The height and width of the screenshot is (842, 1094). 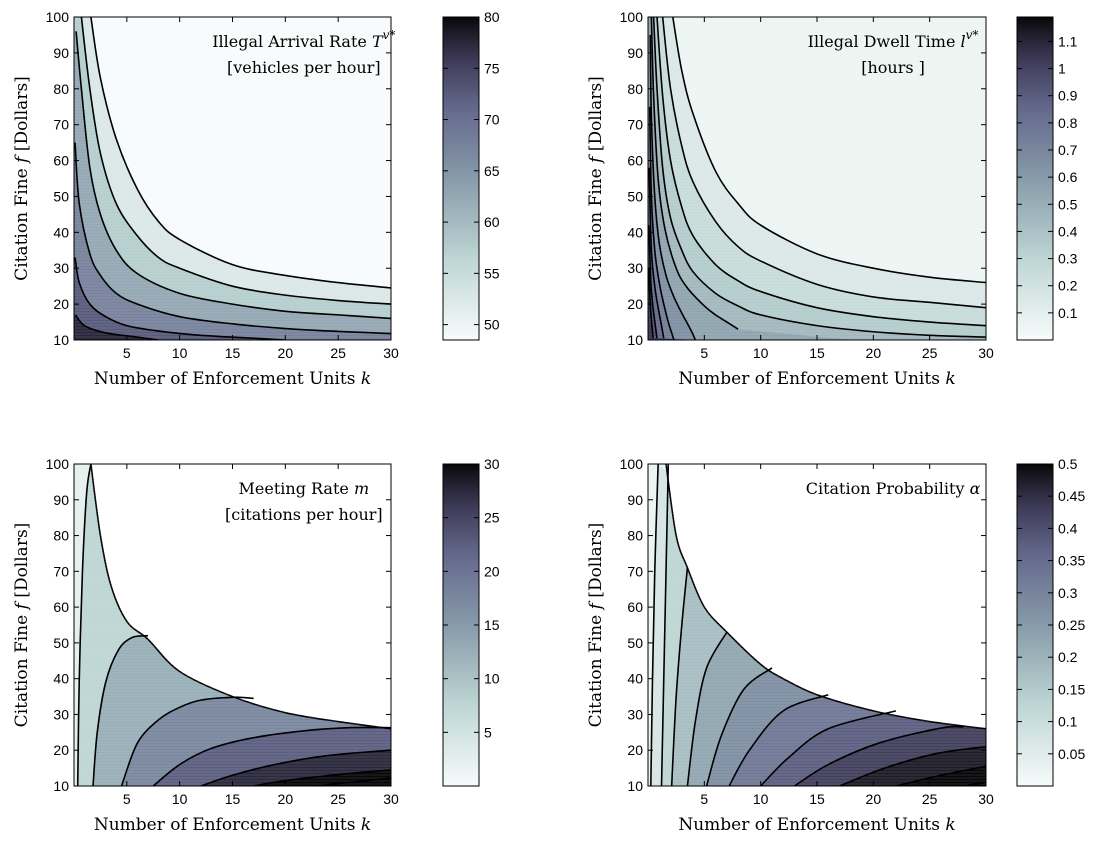 I want to click on annotation-line-1: Citation Probability α, so click(x=893, y=488).